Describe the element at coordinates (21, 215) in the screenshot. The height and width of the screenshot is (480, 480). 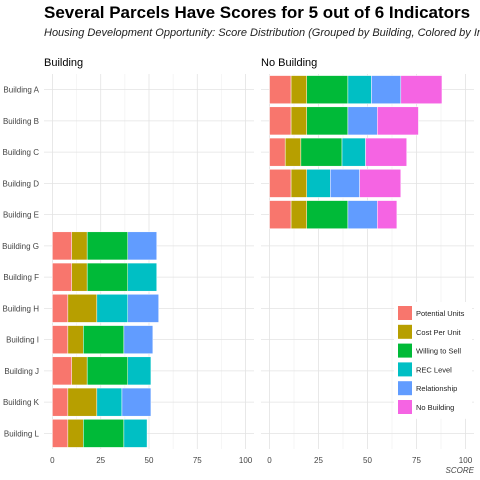
I see `y-tick-label: Building E` at that location.